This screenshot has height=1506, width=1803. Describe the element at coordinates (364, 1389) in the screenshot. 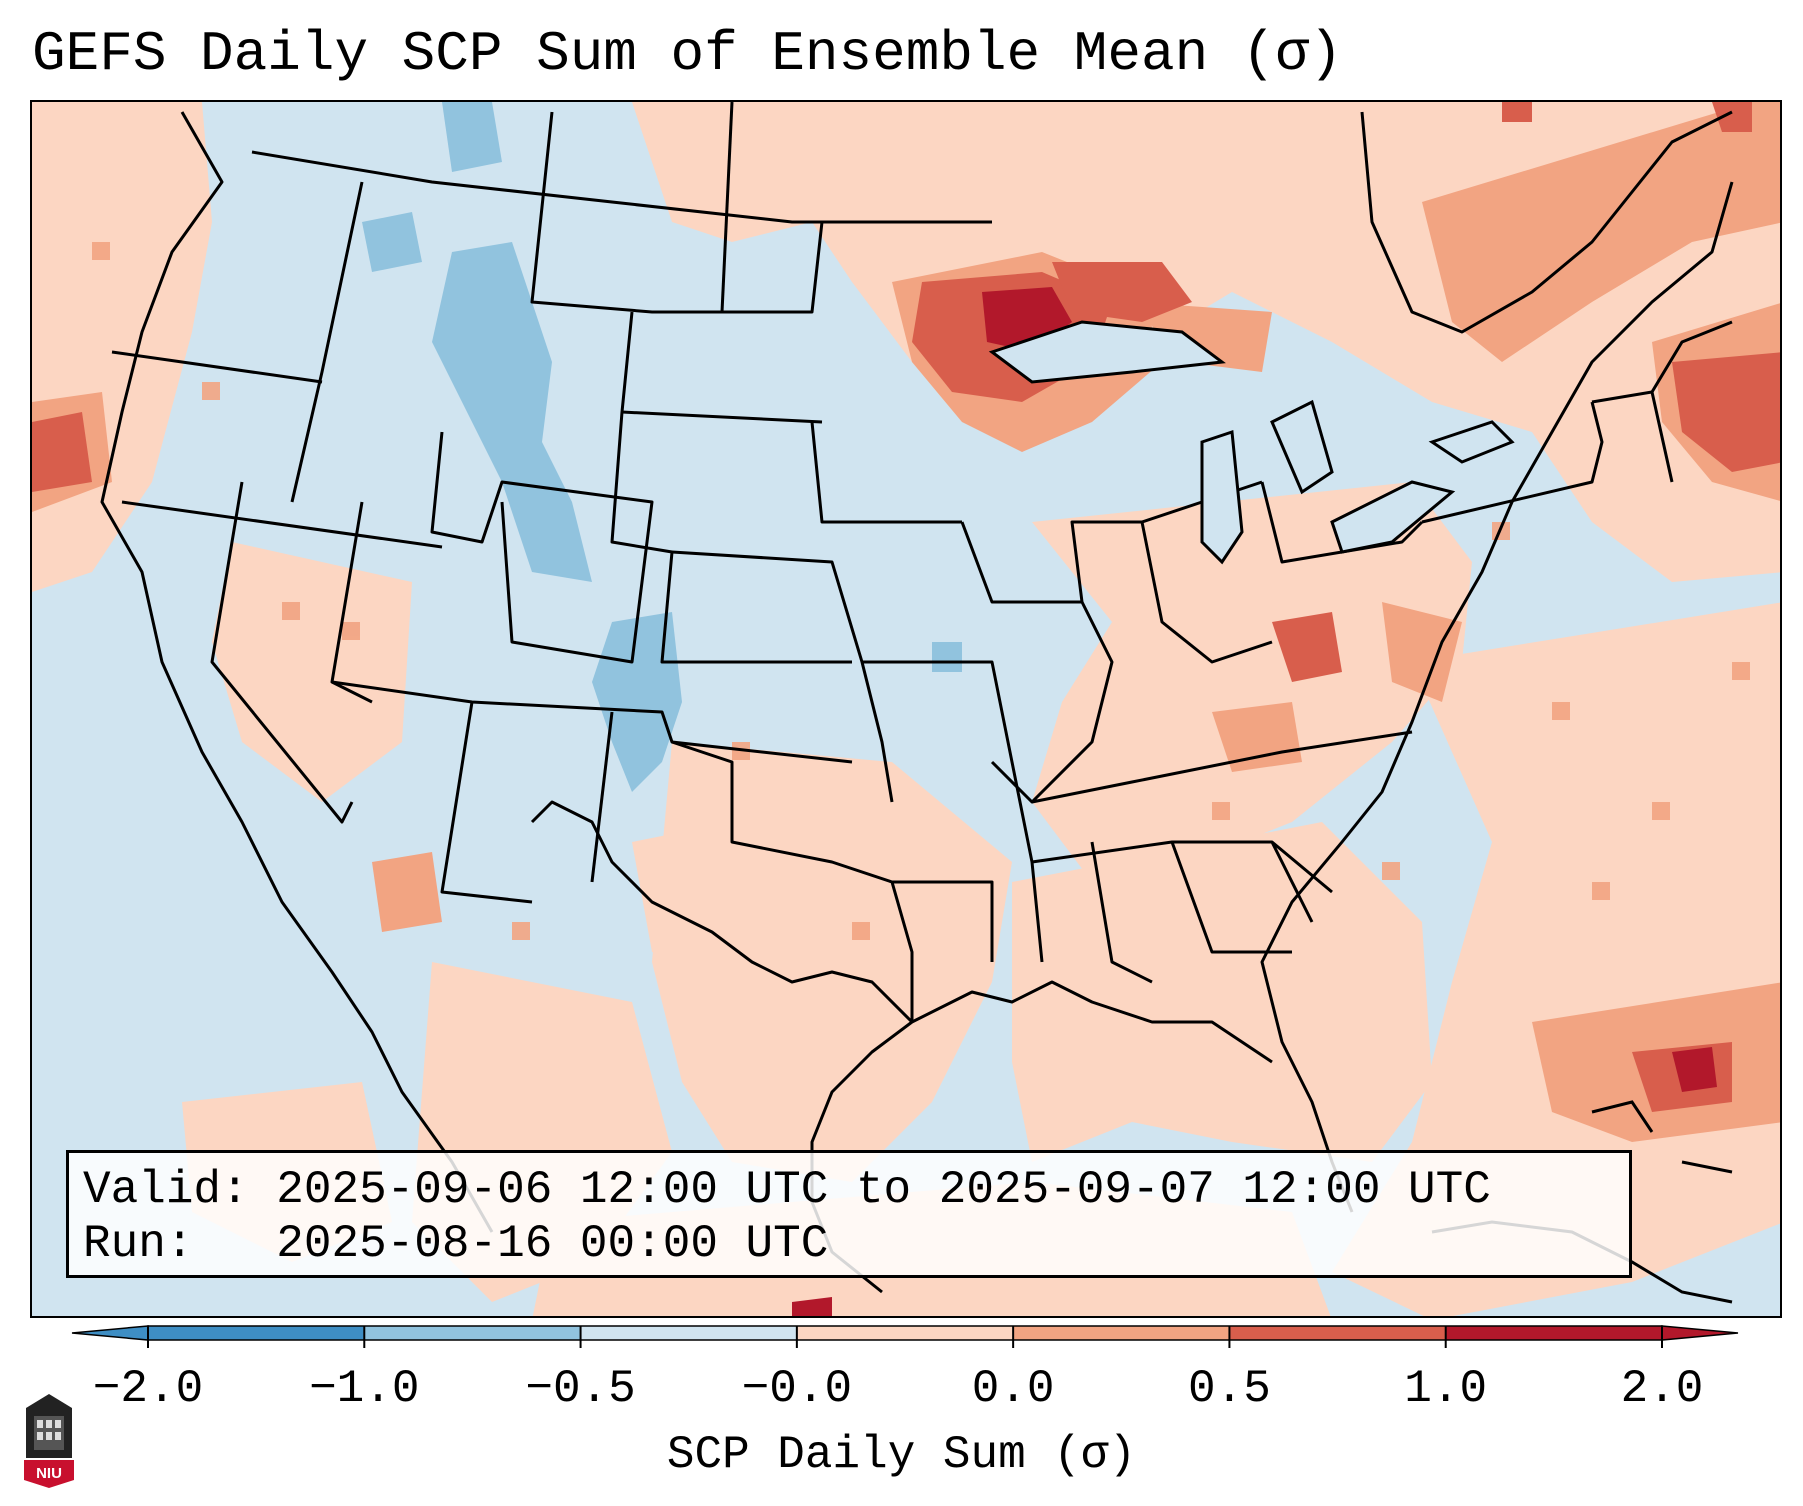

I see `colorbar-tick-label: −1.0` at that location.